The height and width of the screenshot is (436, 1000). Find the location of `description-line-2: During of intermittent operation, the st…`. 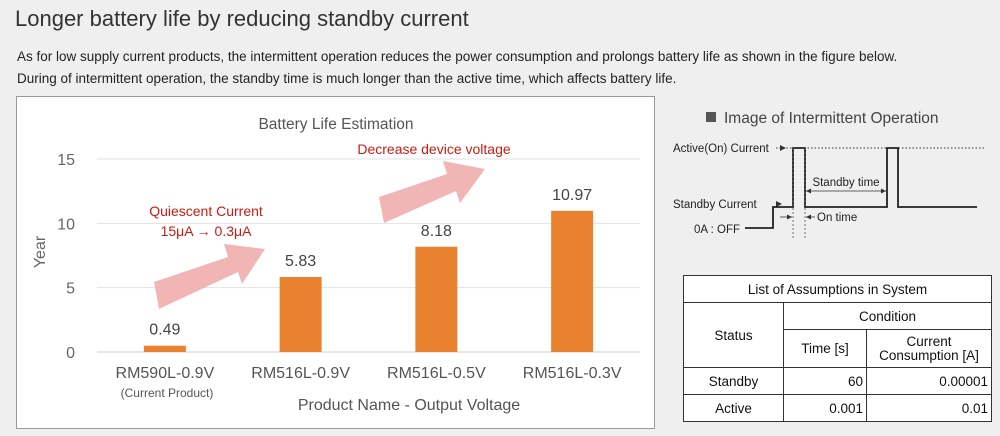

description-line-2: During of intermittent operation, the st… is located at coordinates (347, 78).